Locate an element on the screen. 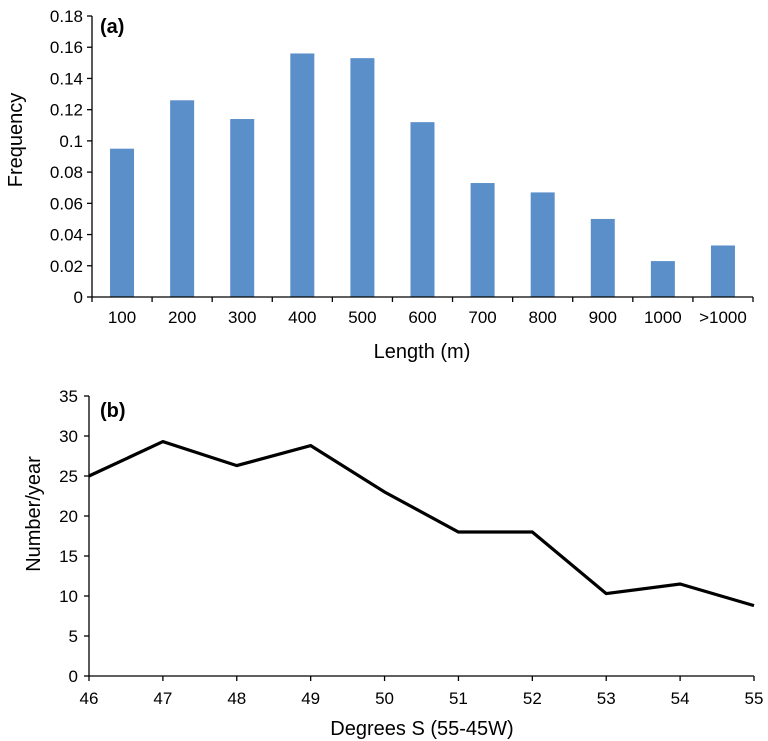 This screenshot has height=741, width=768. x-tick-label: 48 is located at coordinates (236, 698).